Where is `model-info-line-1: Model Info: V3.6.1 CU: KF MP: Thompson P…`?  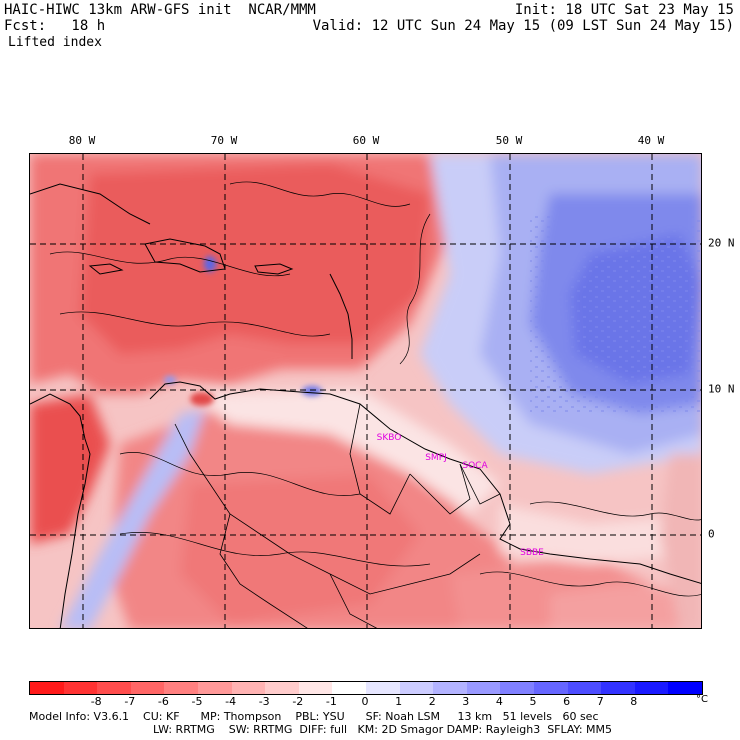
model-info-line-1: Model Info: V3.6.1 CU: KF MP: Thompson P… is located at coordinates (314, 716).